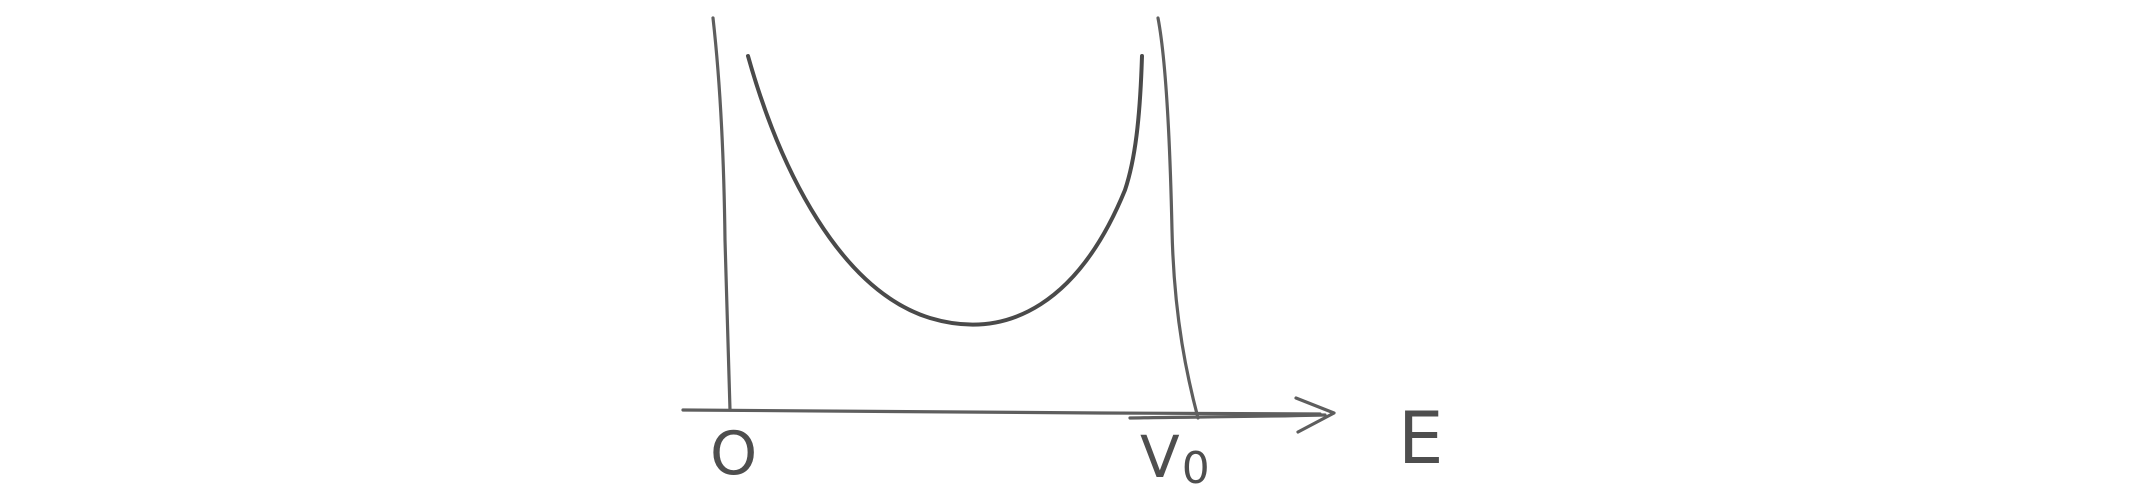 This screenshot has height=498, width=2152. I want to click on right-wall, so click(1178, 218).